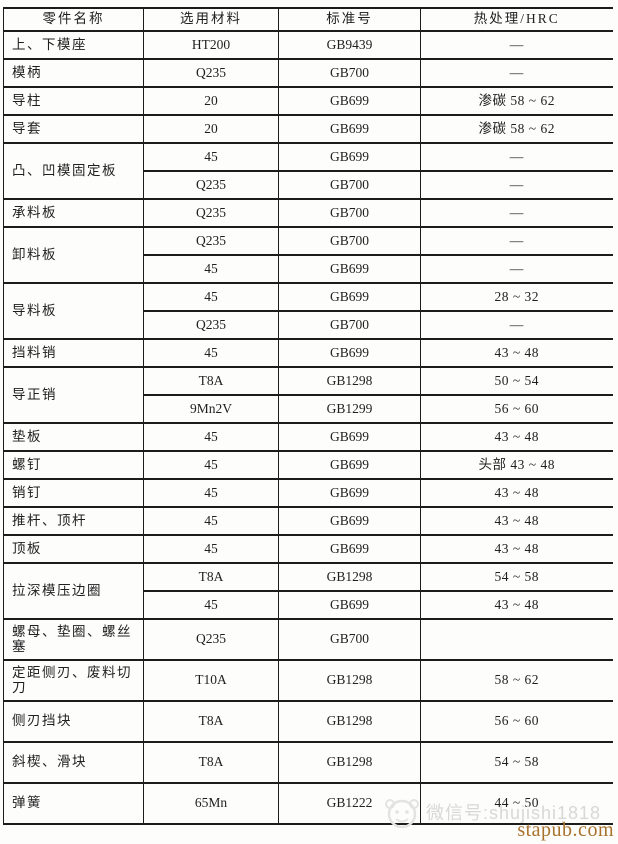 The width and height of the screenshot is (618, 844). Describe the element at coordinates (308, 409) in the screenshot. I see `table-row: 9Mn2V GB1299 56 ~ 60` at that location.